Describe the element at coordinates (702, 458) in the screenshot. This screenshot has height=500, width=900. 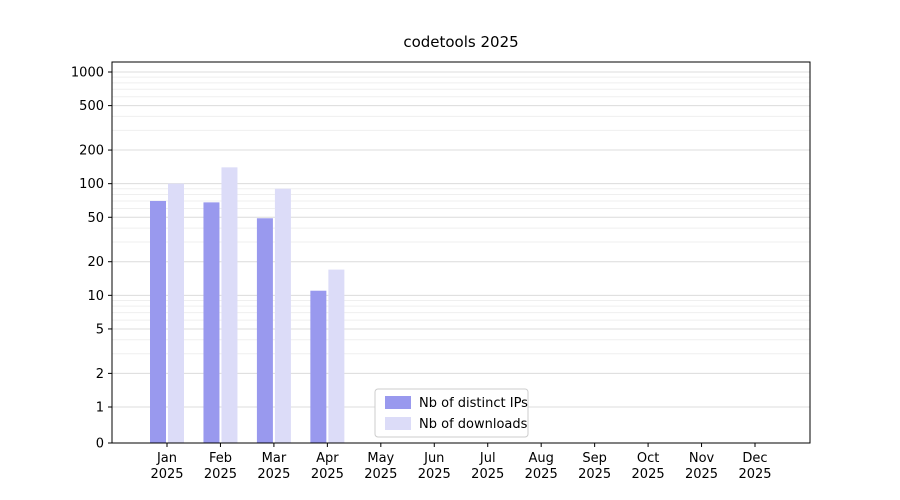
I see `x-tick-label-month: Nov` at that location.